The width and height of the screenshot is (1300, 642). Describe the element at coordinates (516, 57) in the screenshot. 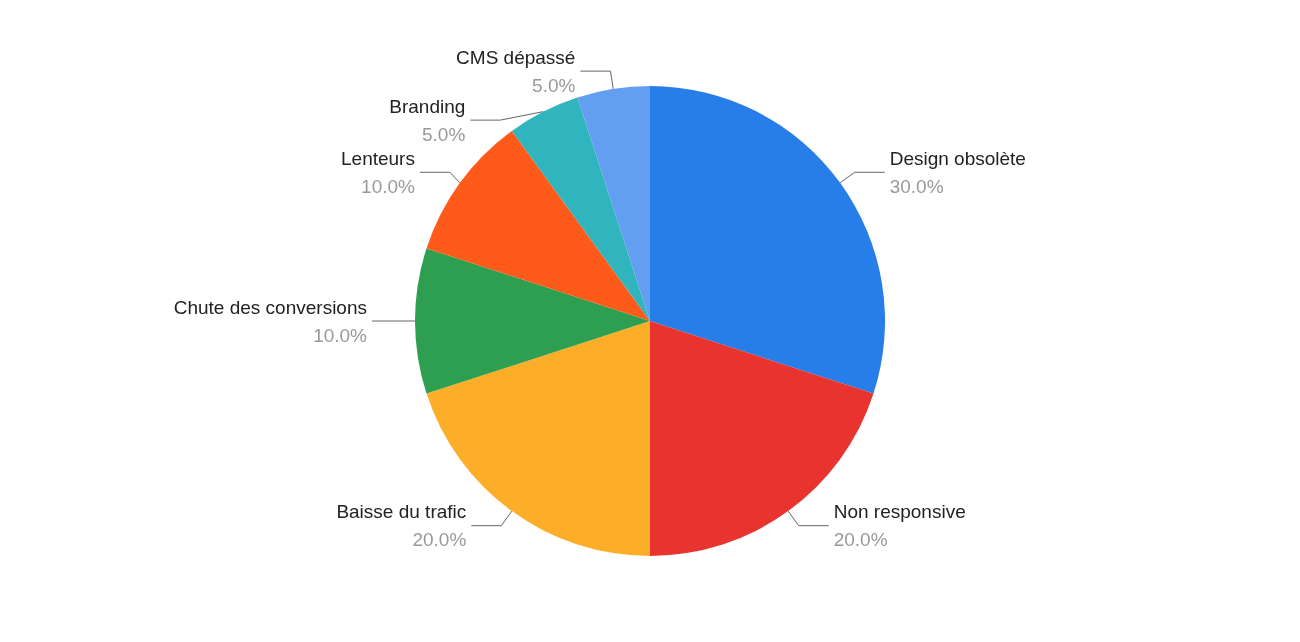

I see `slice-label: CMS dépassé` at that location.